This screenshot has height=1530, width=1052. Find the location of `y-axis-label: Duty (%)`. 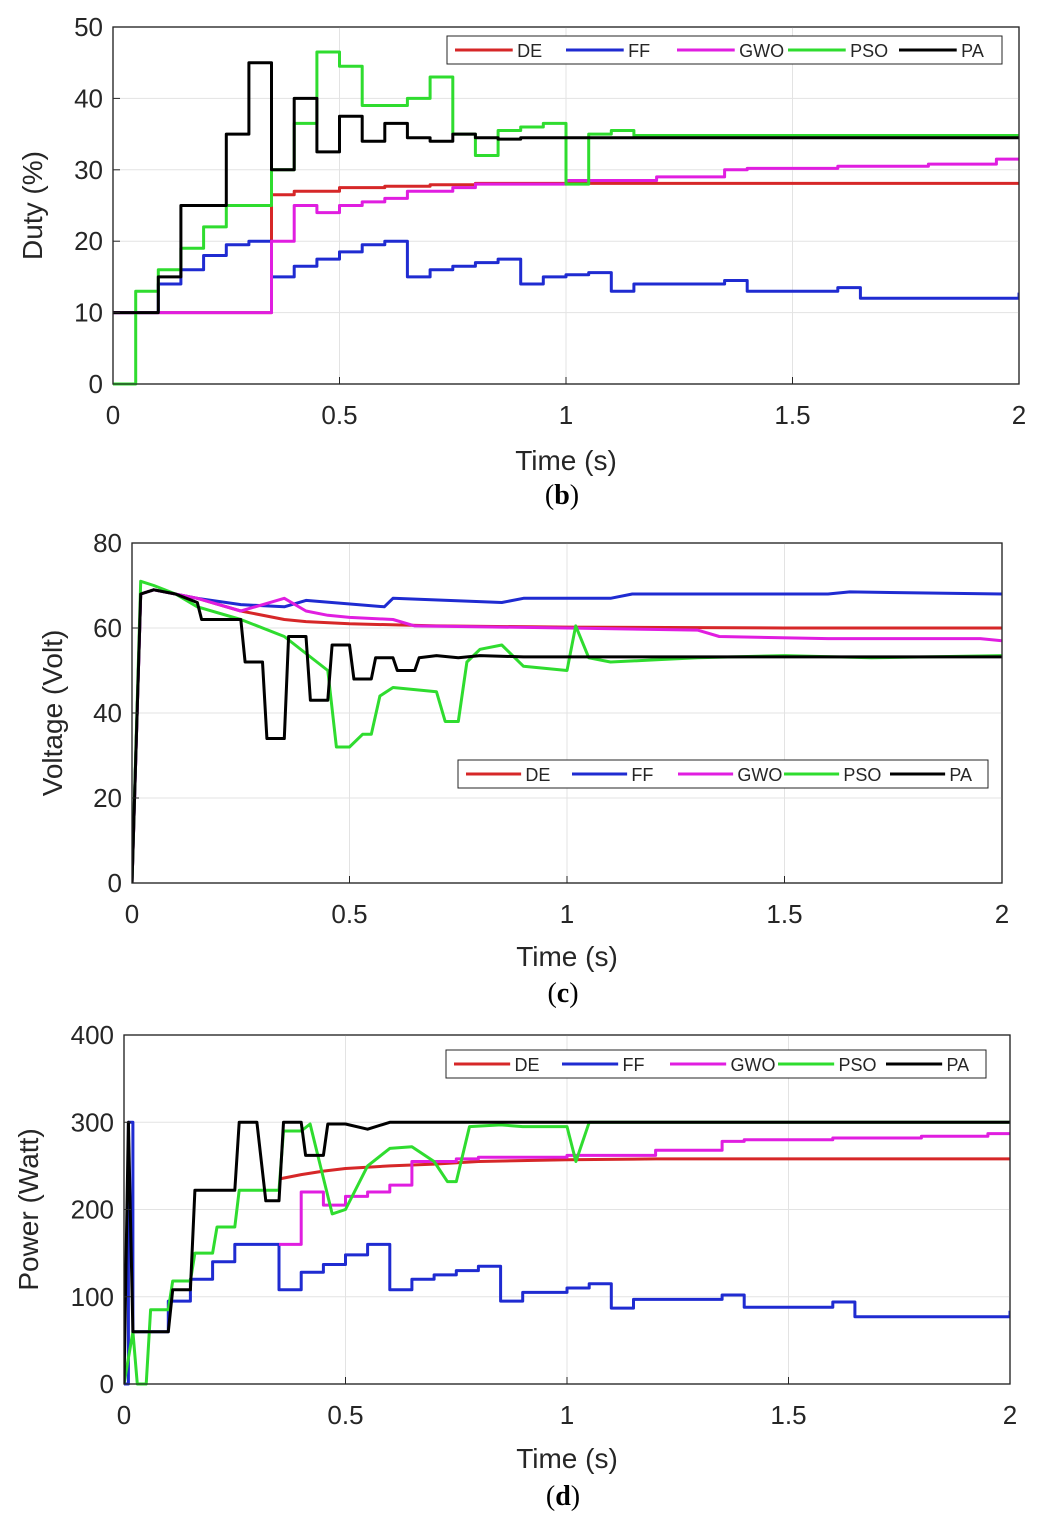

y-axis-label: Duty (%) is located at coordinates (32, 205).